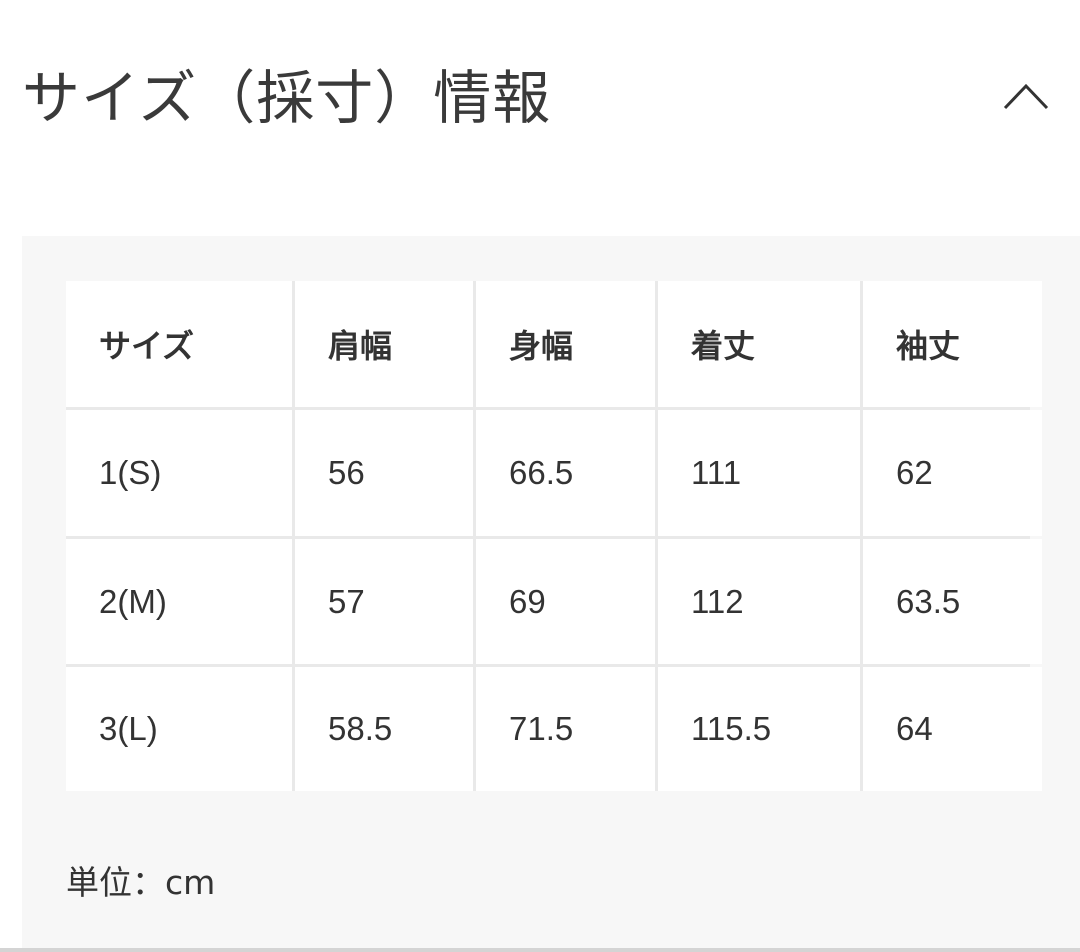 This screenshot has width=1080, height=952. What do you see at coordinates (141, 882) in the screenshot?
I see `unit-label: 単位：cm` at bounding box center [141, 882].